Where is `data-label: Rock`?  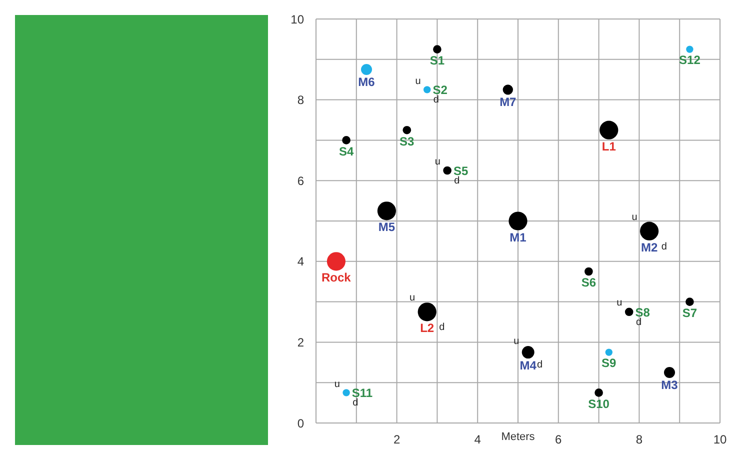
data-label: Rock is located at coordinates (337, 277).